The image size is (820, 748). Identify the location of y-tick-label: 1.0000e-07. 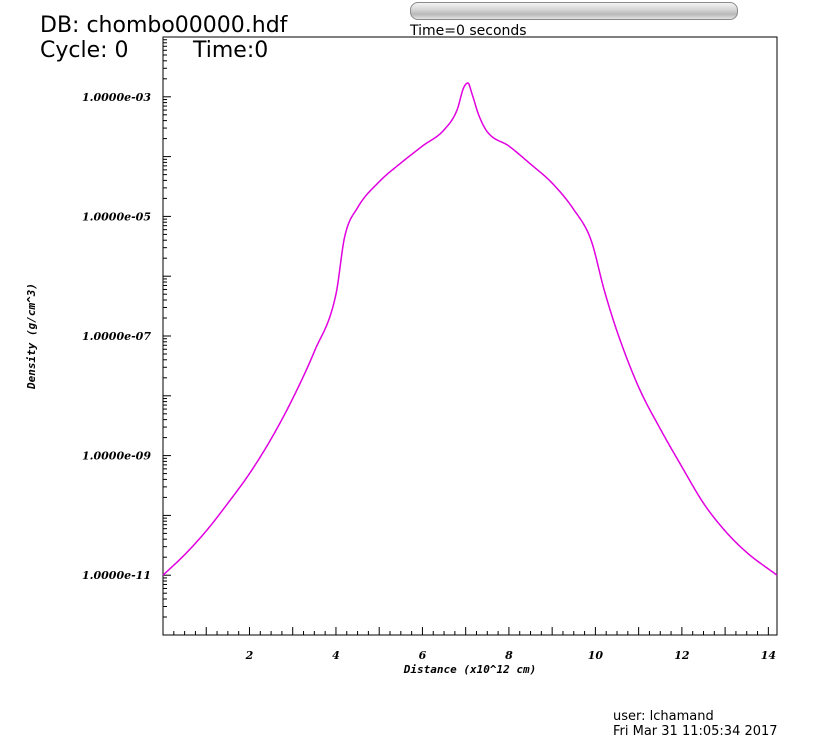
(116, 336).